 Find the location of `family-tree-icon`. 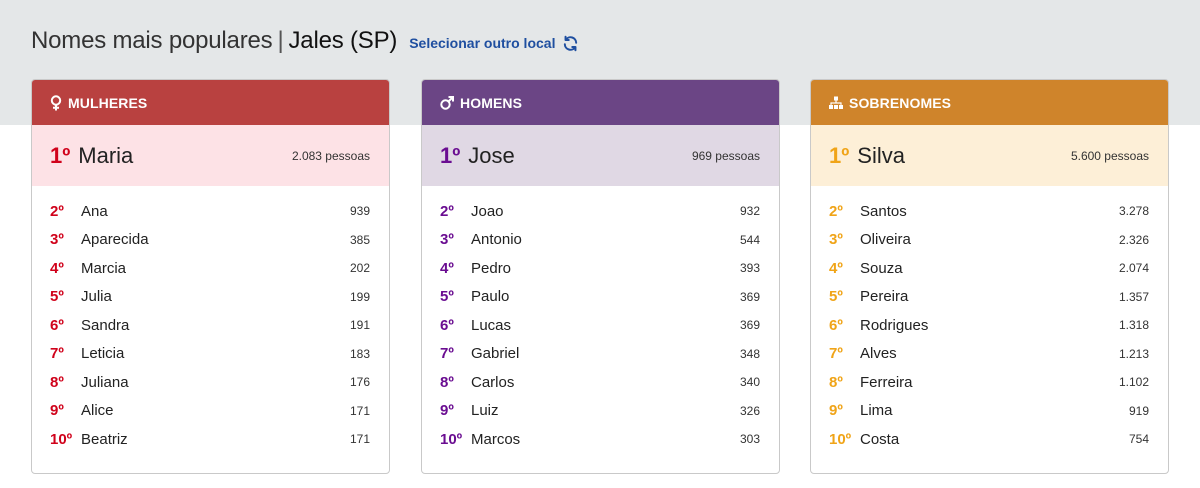

family-tree-icon is located at coordinates (836, 103).